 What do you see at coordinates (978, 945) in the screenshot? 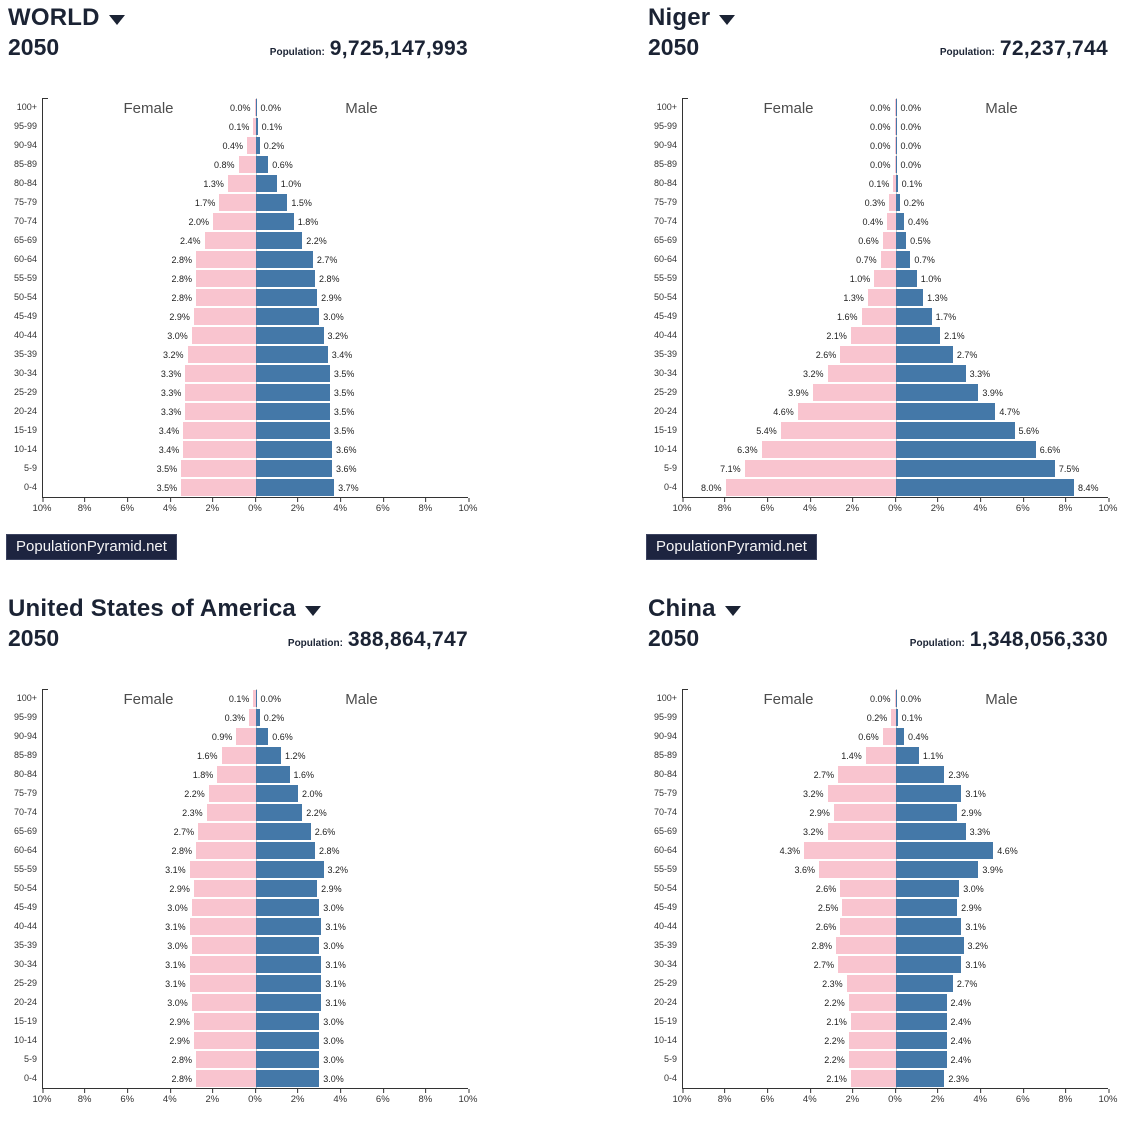
I see `male-value-label: 3.2%` at bounding box center [978, 945].